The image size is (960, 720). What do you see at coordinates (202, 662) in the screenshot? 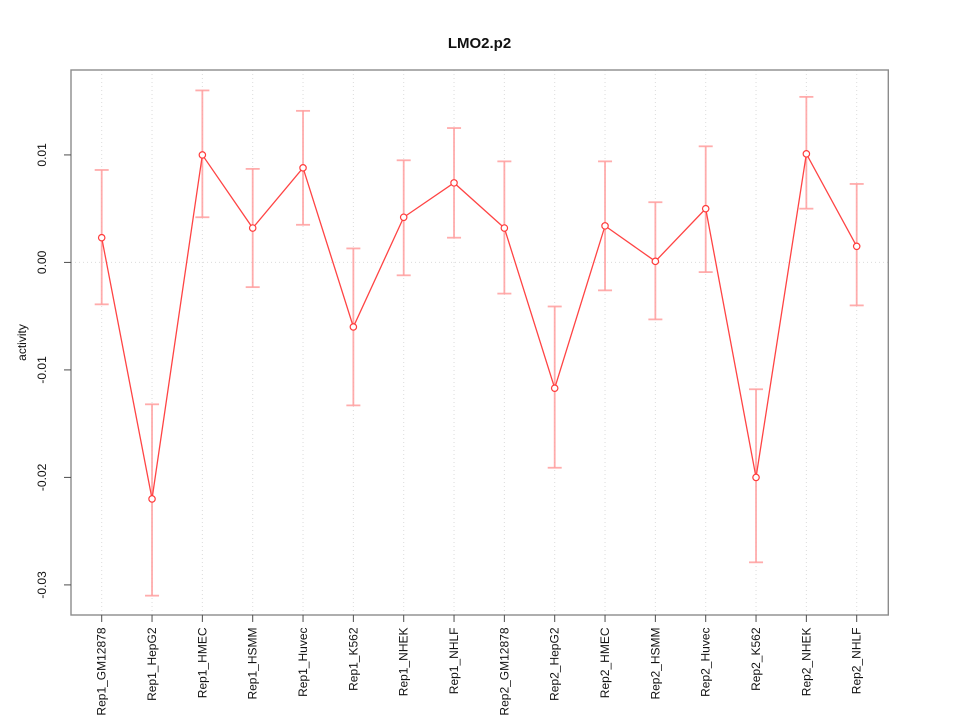
I see `x-category-label: Rep1_HMEC` at bounding box center [202, 662].